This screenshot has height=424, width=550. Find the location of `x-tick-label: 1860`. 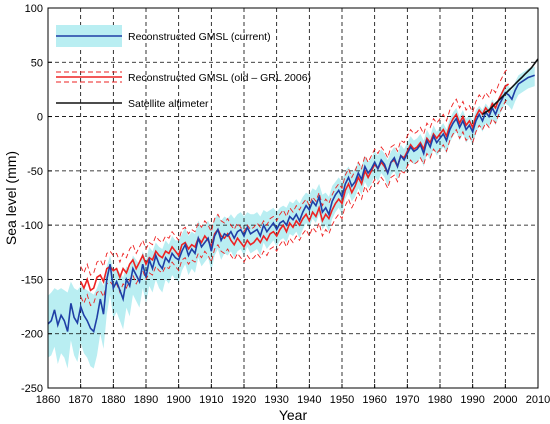

x-tick-label: 1860 is located at coordinates (48, 400).